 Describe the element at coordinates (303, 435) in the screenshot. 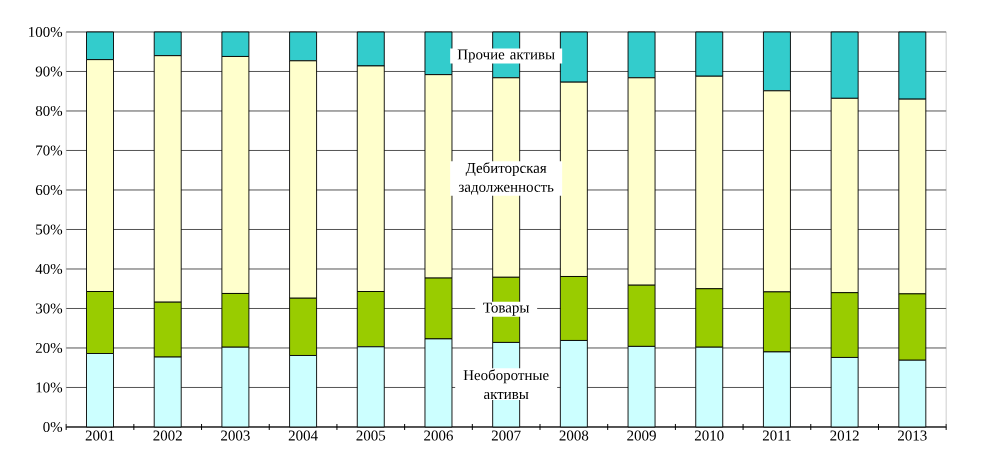

I see `x-tick-label: 2004` at that location.